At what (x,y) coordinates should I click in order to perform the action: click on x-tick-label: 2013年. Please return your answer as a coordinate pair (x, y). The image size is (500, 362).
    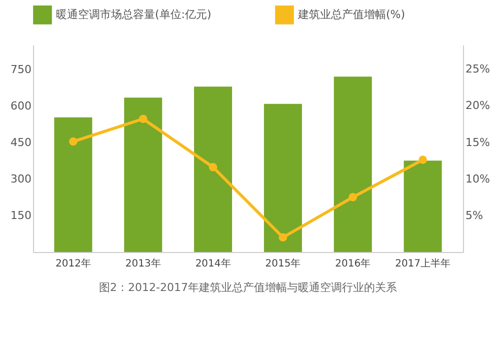
    Looking at the image, I should click on (143, 264).